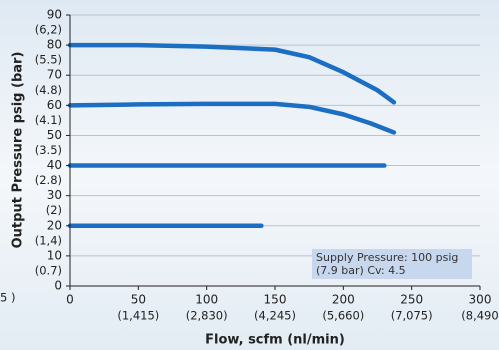 This screenshot has height=350, width=499. I want to click on y-tick-label: 80, so click(54, 45).